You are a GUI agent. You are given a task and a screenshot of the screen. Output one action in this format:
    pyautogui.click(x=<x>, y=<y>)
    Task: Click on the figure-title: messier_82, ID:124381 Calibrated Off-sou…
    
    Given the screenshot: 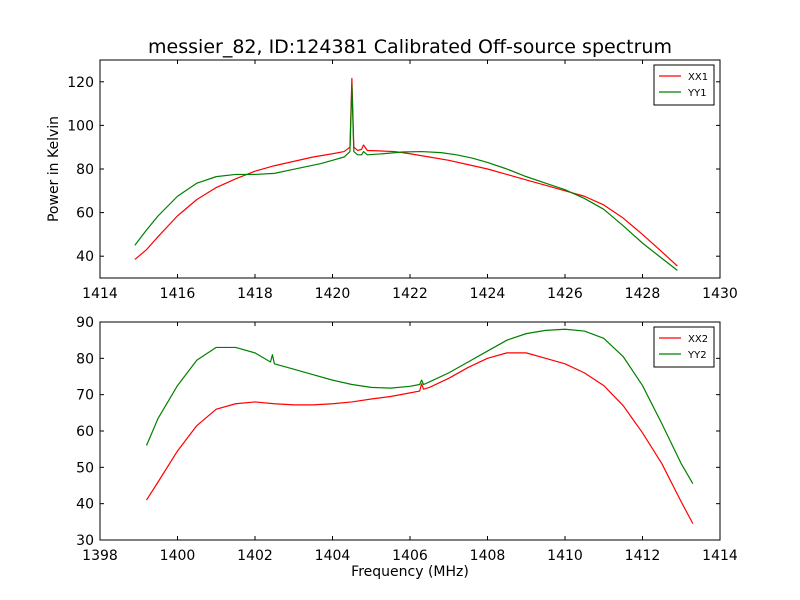 What is the action you would take?
    pyautogui.click(x=410, y=47)
    